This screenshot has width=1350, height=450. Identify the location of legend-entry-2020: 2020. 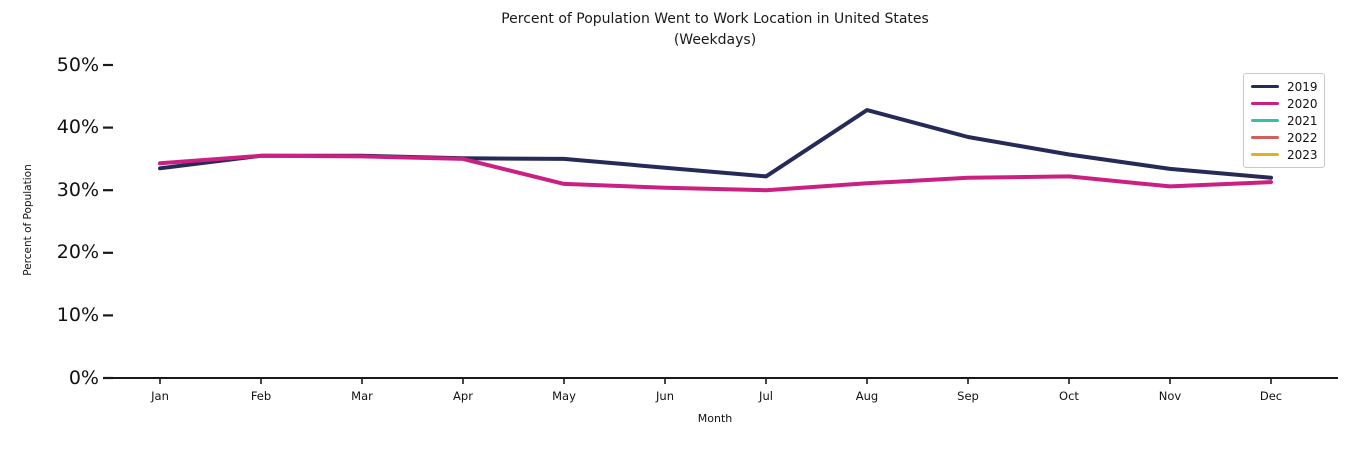
(1284, 103).